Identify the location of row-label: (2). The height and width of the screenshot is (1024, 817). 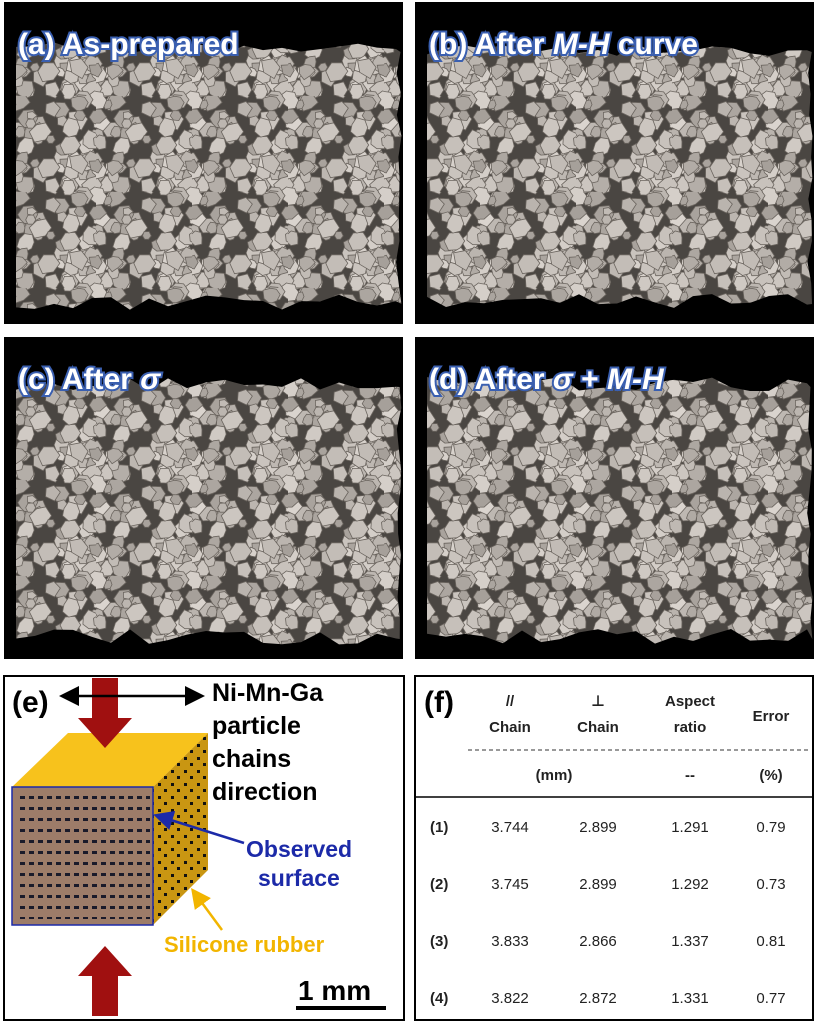
(439, 884).